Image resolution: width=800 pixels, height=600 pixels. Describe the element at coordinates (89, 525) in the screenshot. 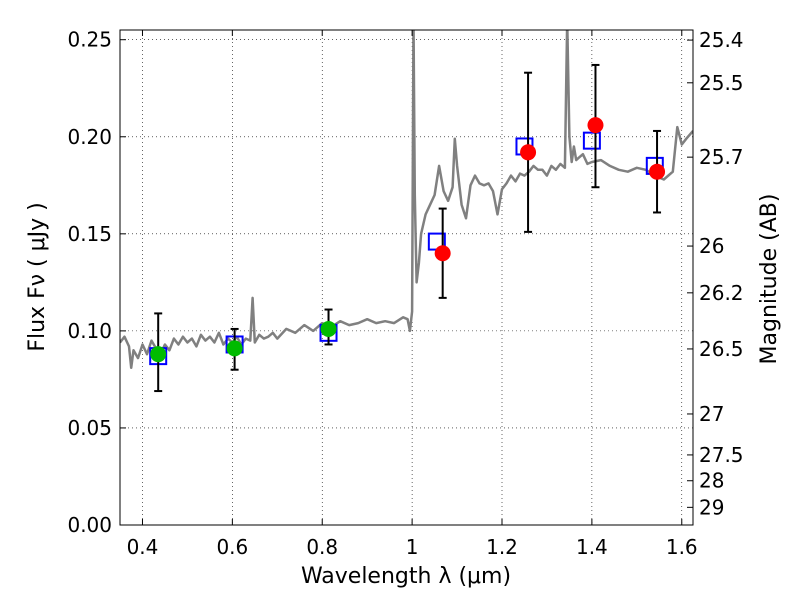

I see `y-tick-label: 0.00` at that location.